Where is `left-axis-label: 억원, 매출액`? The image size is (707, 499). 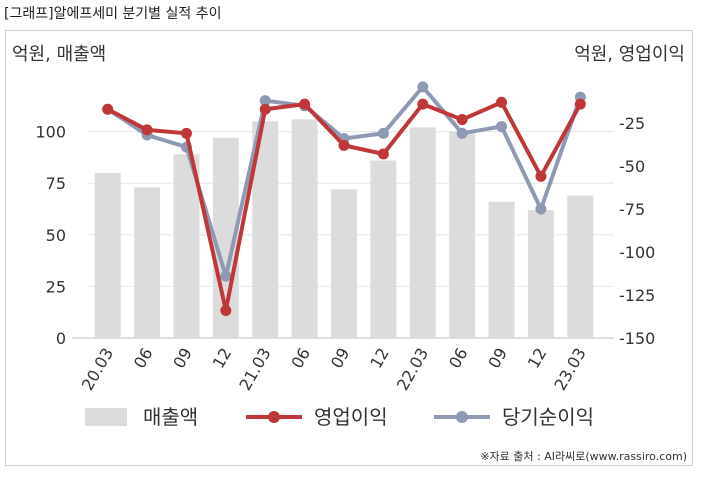 left-axis-label: 억원, 매출액 is located at coordinates (59, 54).